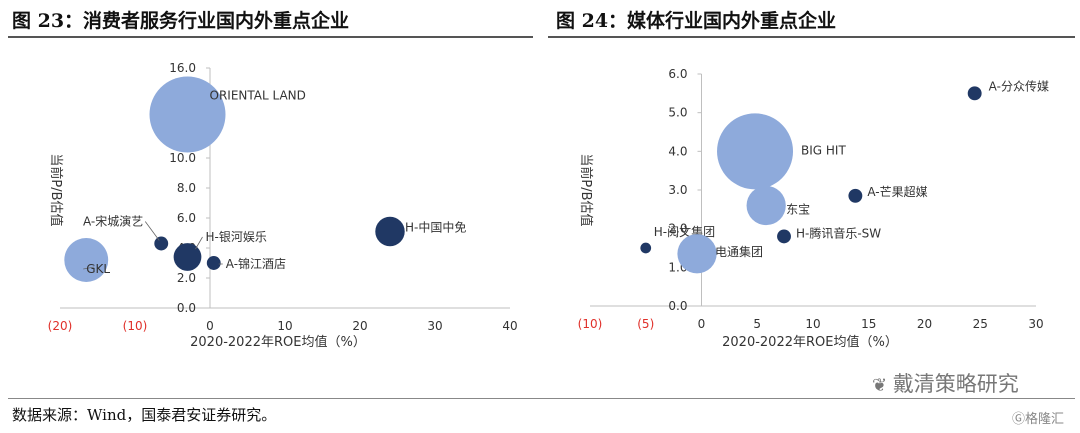 The width and height of the screenshot is (1080, 433). I want to click on x-tick-label: 15, so click(868, 324).